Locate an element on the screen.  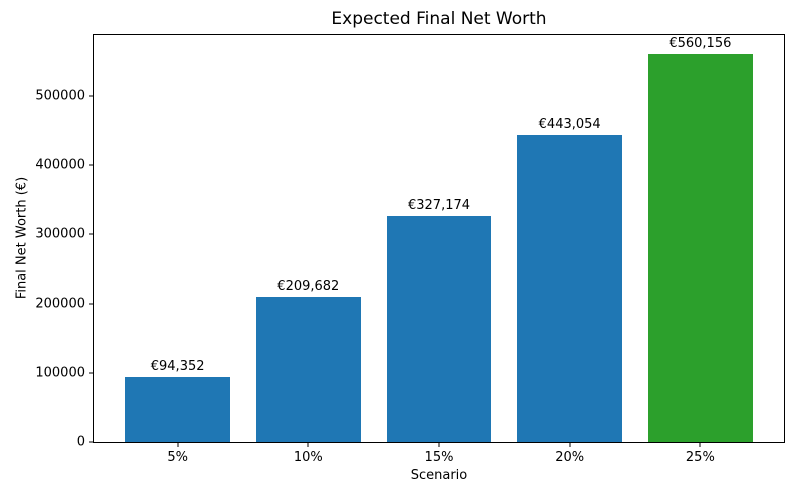
bar-20% is located at coordinates (569, 288).